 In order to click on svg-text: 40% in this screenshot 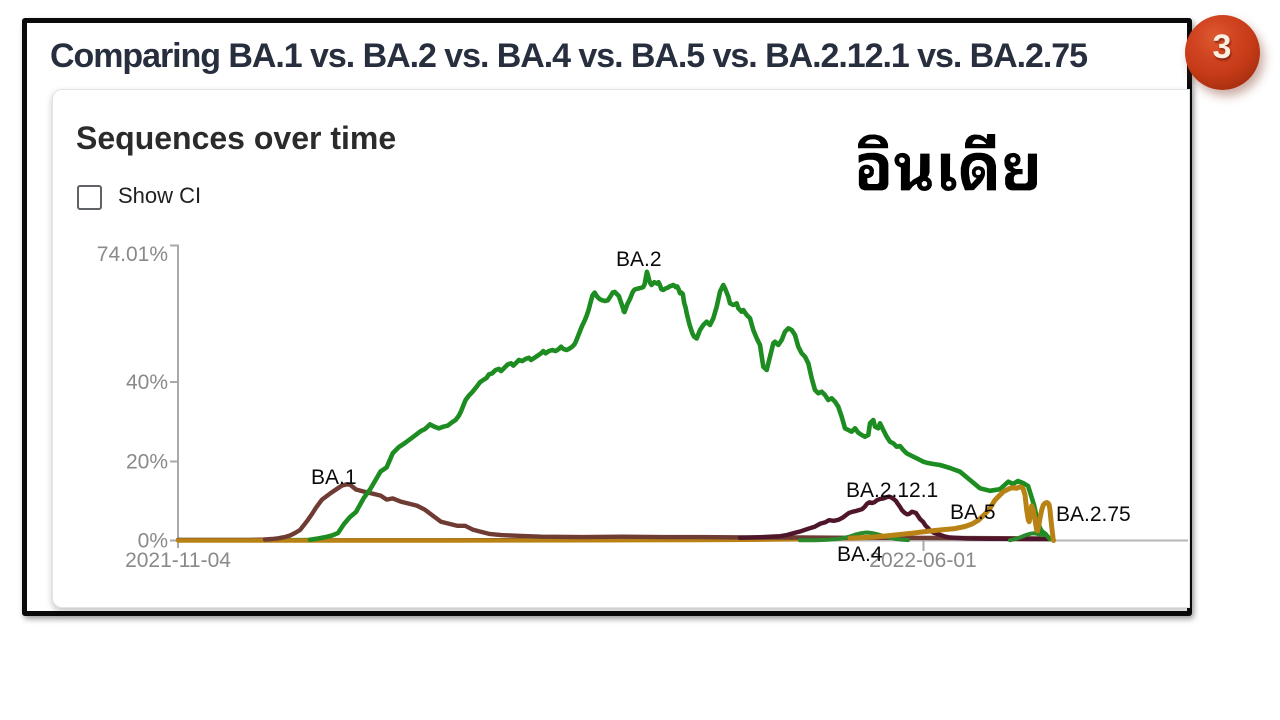, I will do `click(147, 382)`.